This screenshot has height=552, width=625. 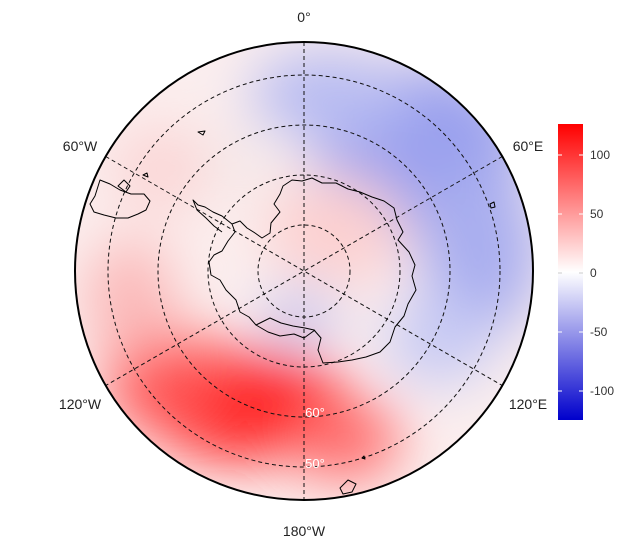 What do you see at coordinates (145, 175) in the screenshot?
I see `south-orkney-island` at bounding box center [145, 175].